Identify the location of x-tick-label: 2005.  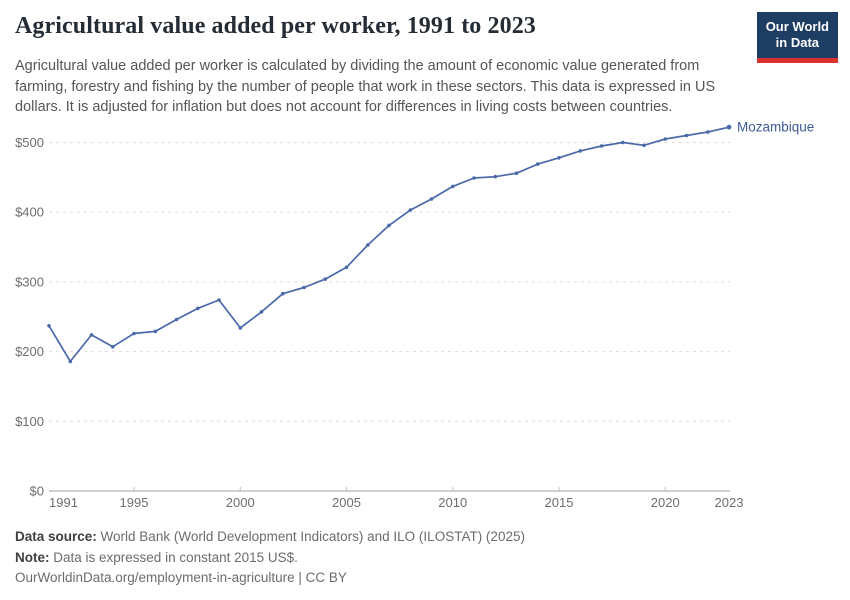
(346, 502).